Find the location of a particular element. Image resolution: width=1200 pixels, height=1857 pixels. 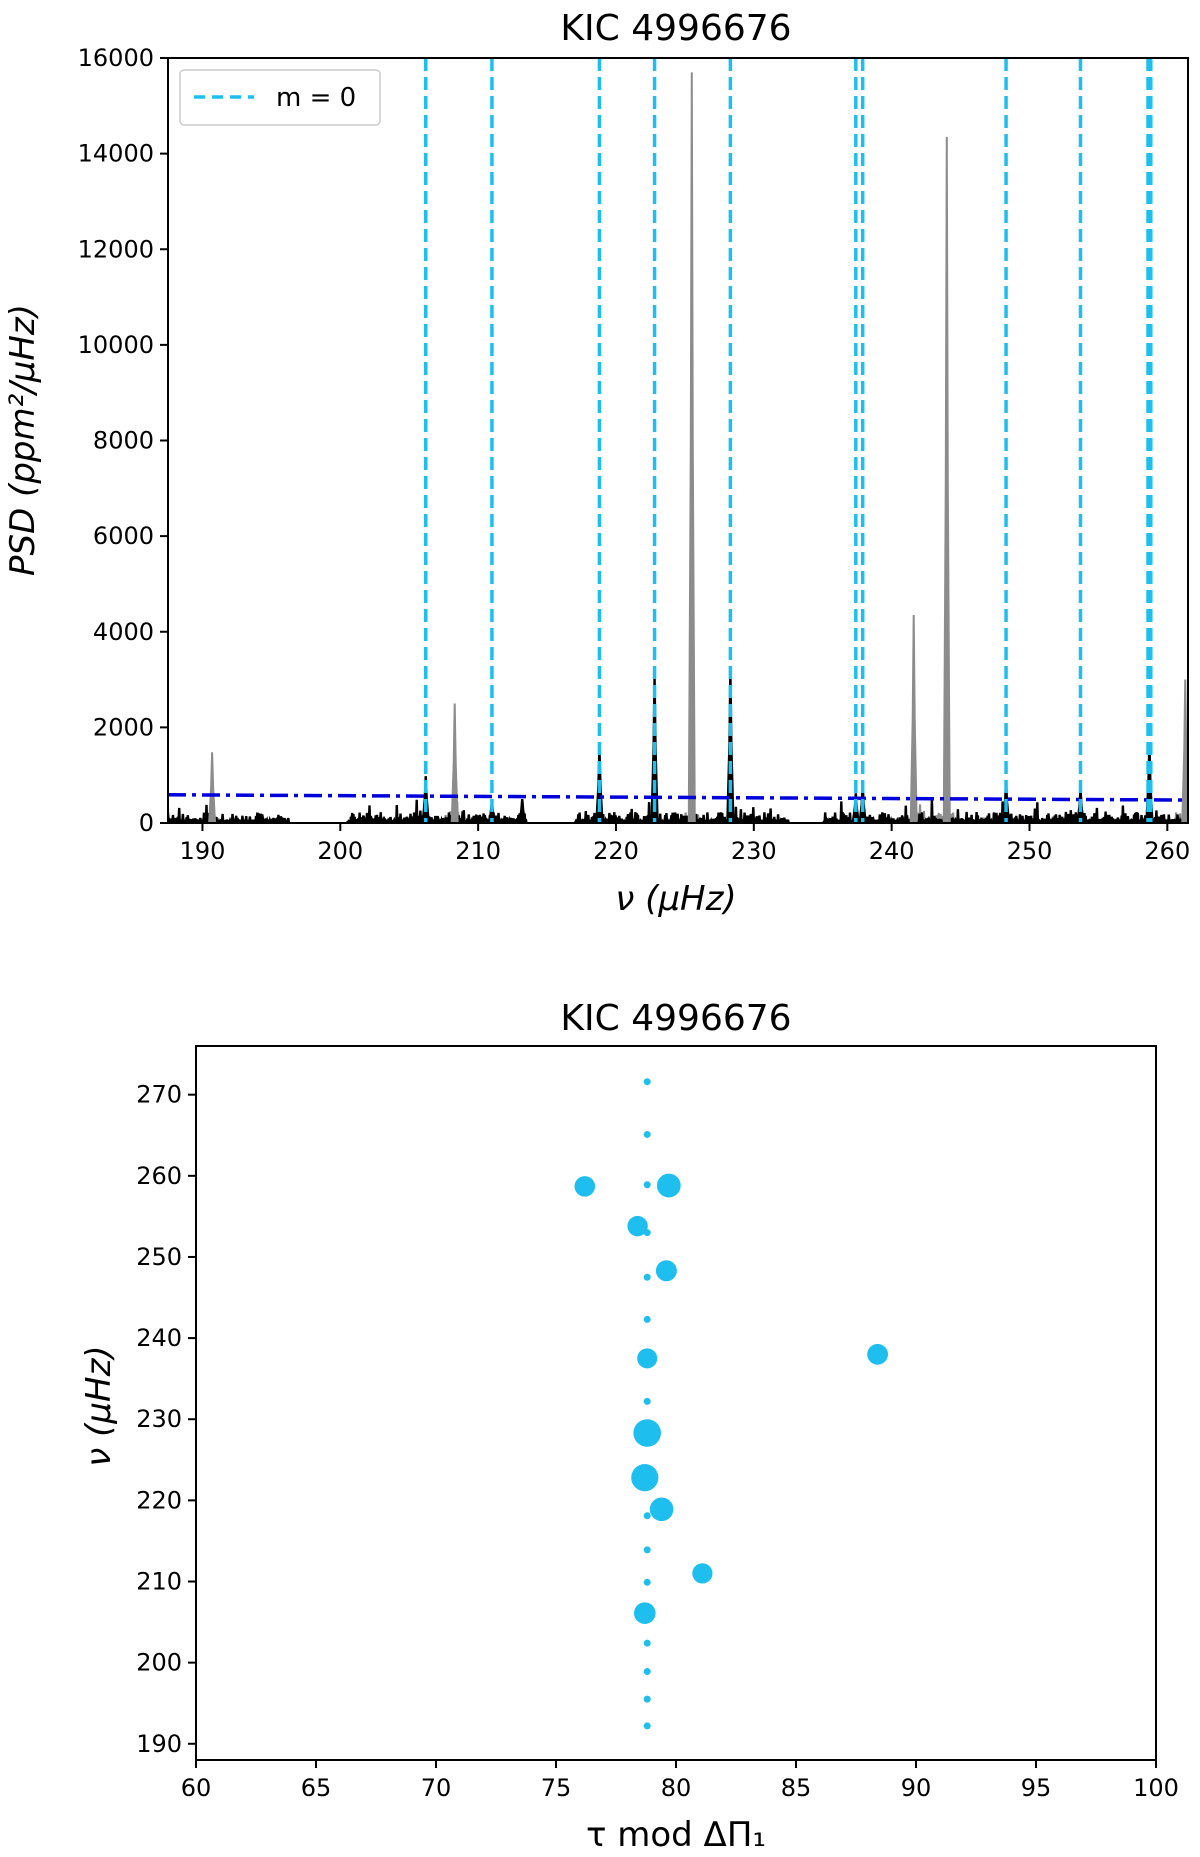

psd-y-axis-label: PSD (ppm²/μHz) is located at coordinates (23, 440).